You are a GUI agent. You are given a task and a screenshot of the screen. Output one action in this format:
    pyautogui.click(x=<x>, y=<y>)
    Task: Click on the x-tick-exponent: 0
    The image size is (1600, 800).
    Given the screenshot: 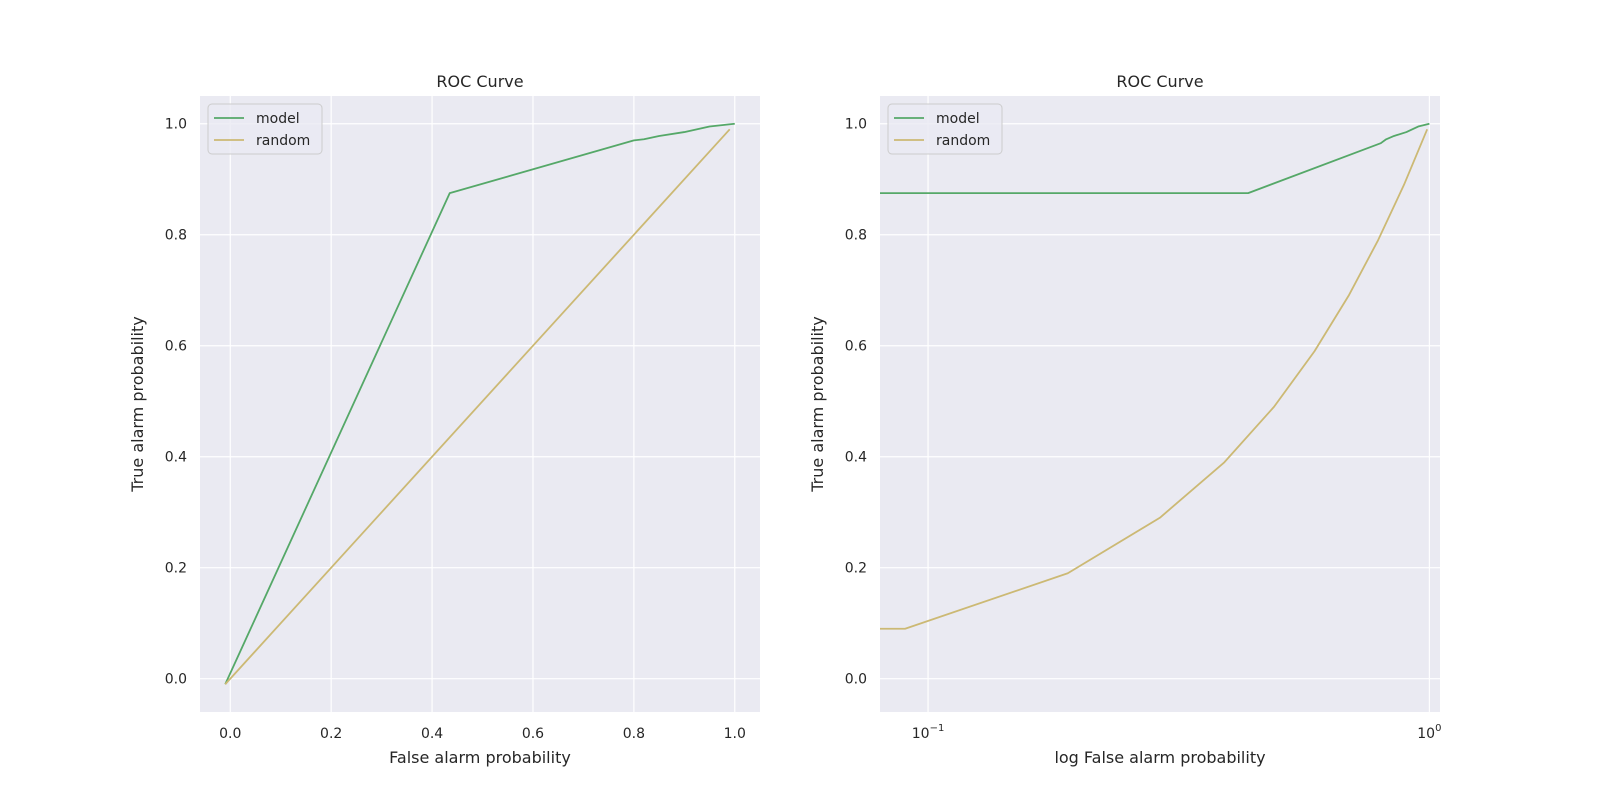 What is the action you would take?
    pyautogui.click(x=1438, y=728)
    